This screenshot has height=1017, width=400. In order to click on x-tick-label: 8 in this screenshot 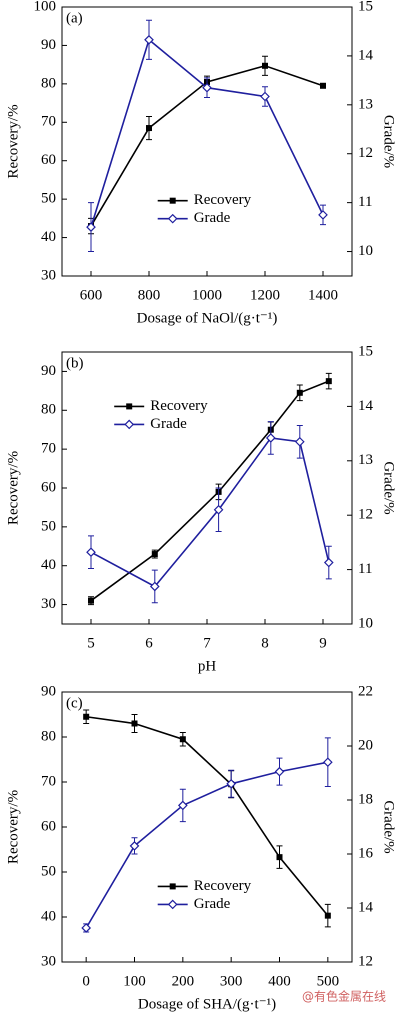, I will do `click(265, 643)`.